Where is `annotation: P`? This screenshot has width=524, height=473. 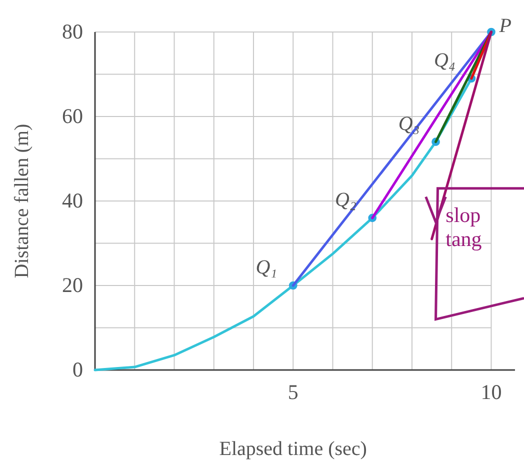
annotation: P is located at coordinates (505, 26).